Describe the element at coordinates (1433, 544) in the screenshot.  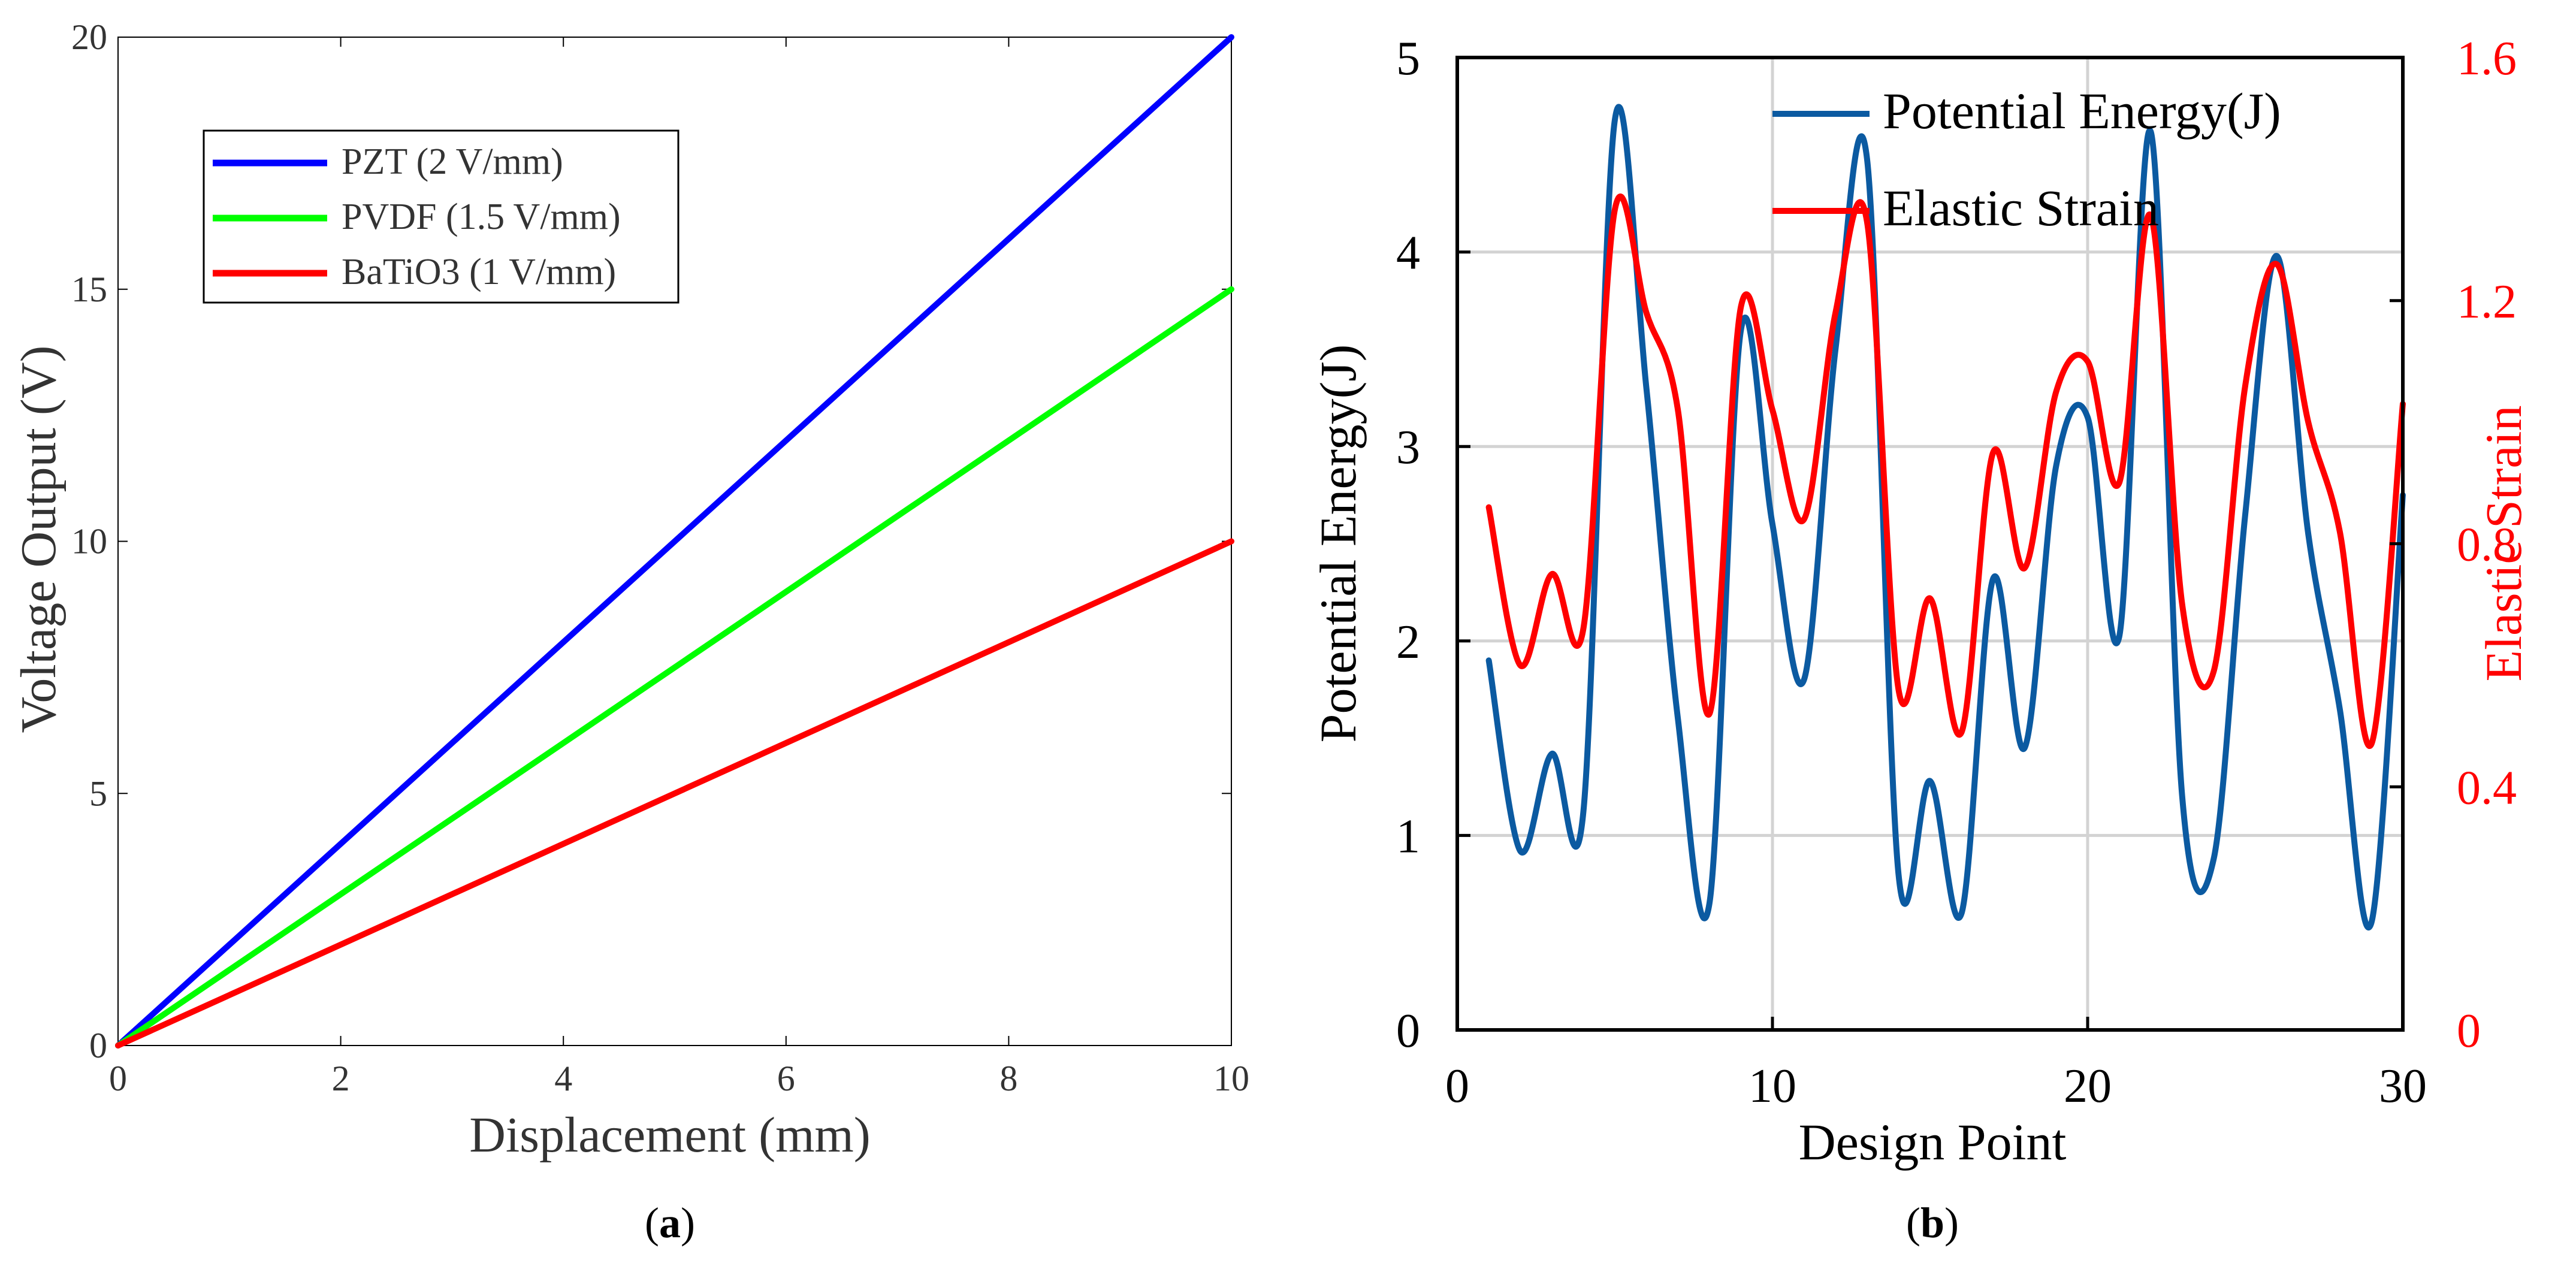
I see `panel-b-y-ticks: 0 1 2 3 4 5` at that location.